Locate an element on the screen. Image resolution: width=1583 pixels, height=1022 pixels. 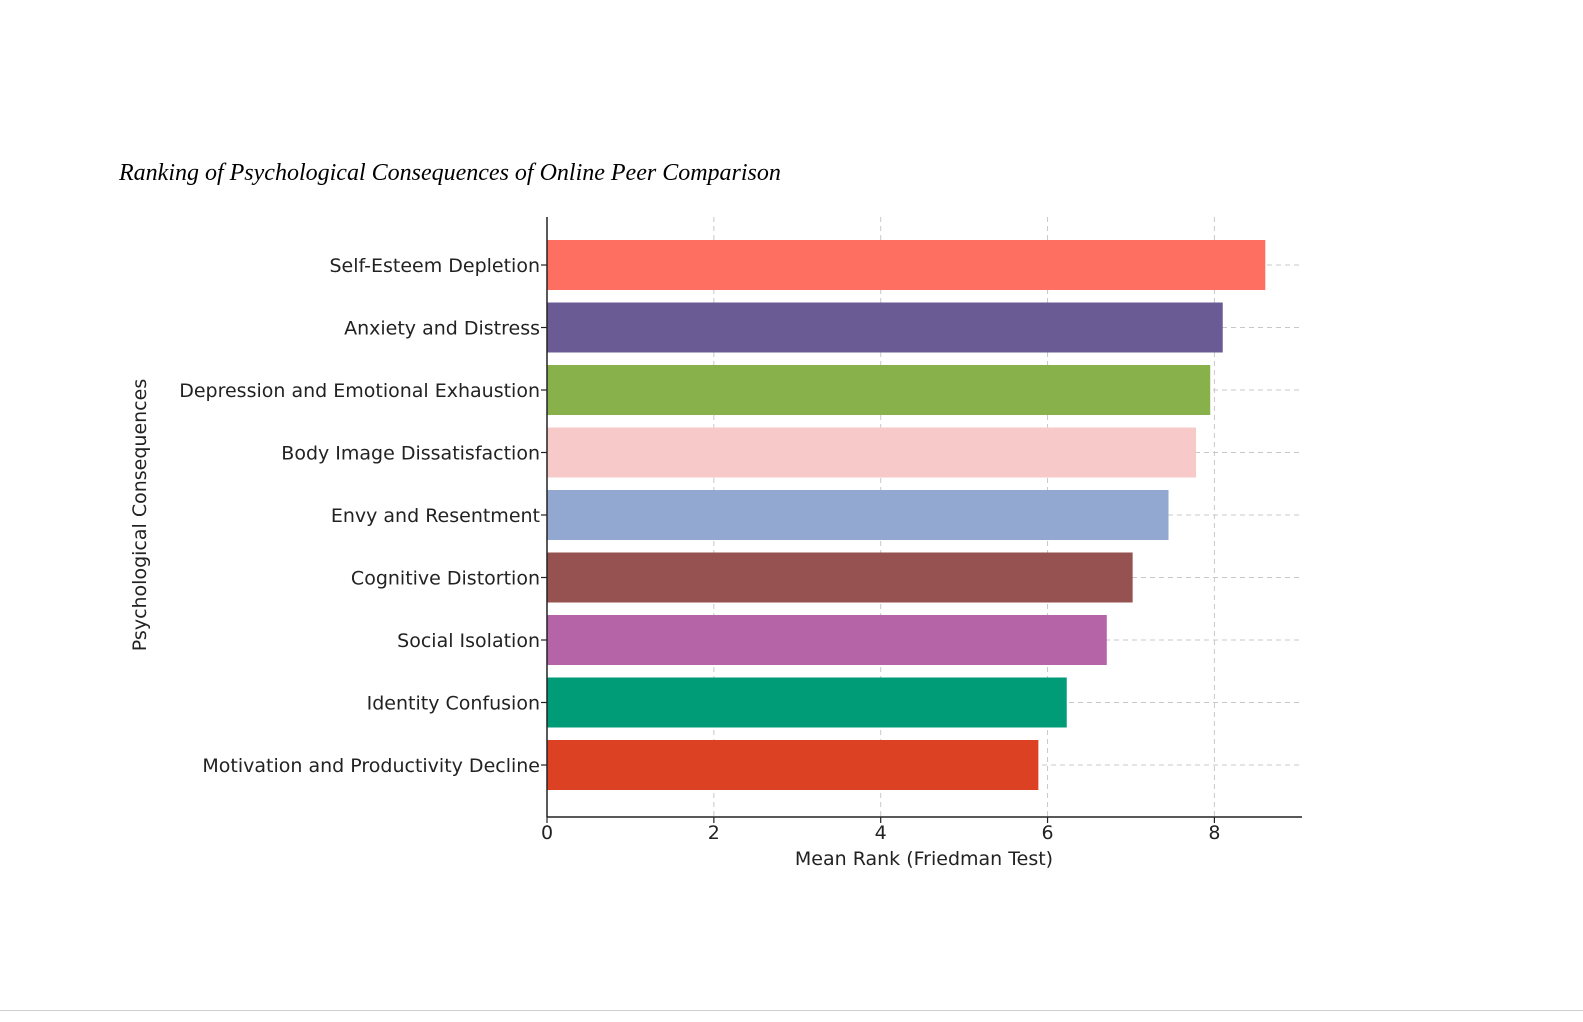
bar-anxiety-and-distress is located at coordinates (885, 327).